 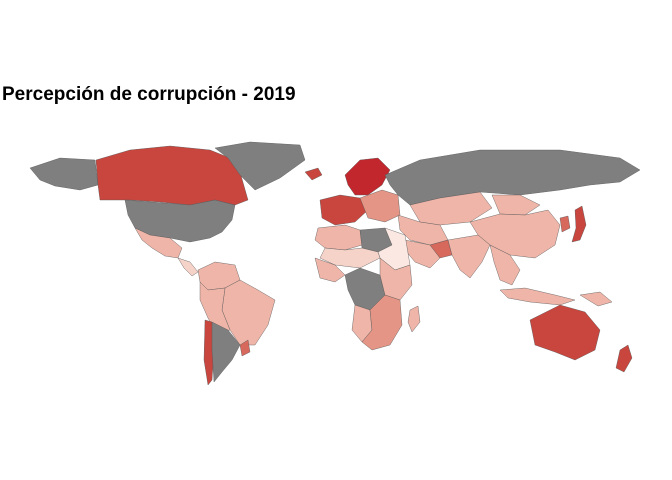 What do you see at coordinates (260, 166) in the screenshot?
I see `region-greenland: Greenland` at bounding box center [260, 166].